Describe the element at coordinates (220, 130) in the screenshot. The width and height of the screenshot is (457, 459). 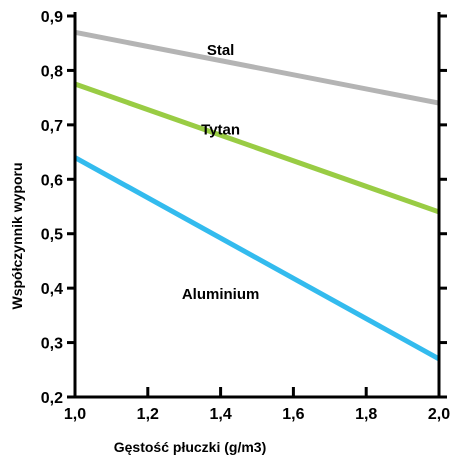
I see `series-label-tytan: Tytan` at that location.